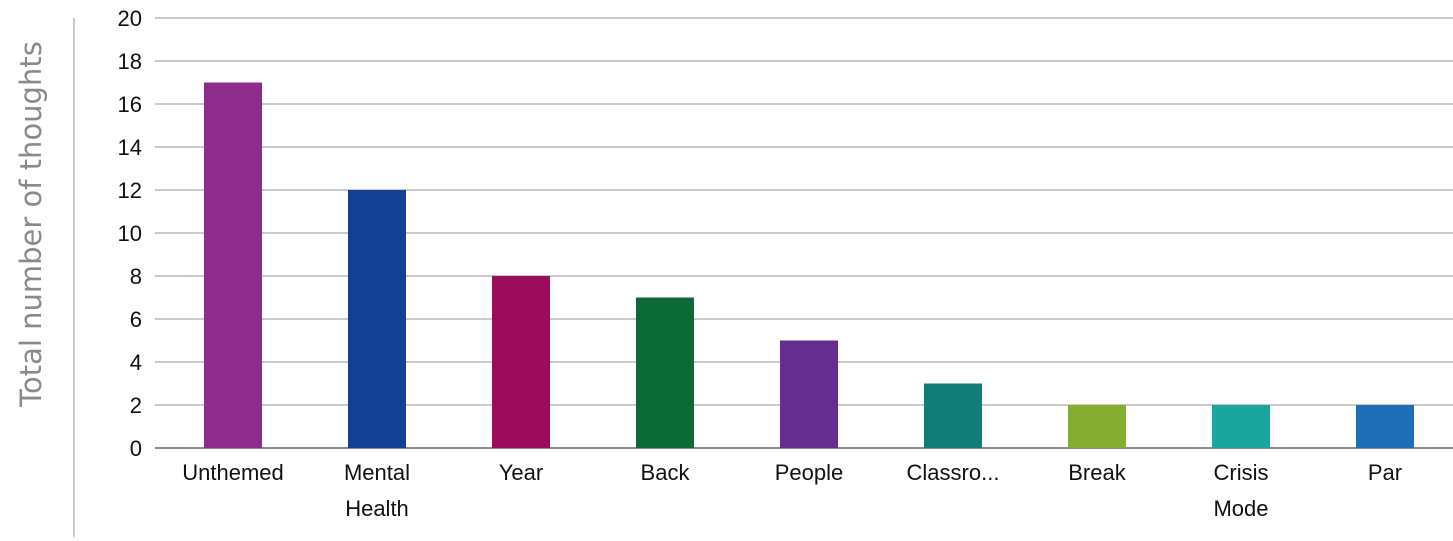 This screenshot has width=1453, height=541. Describe the element at coordinates (1240, 508) in the screenshot. I see `x-tick-label: Mode` at that location.